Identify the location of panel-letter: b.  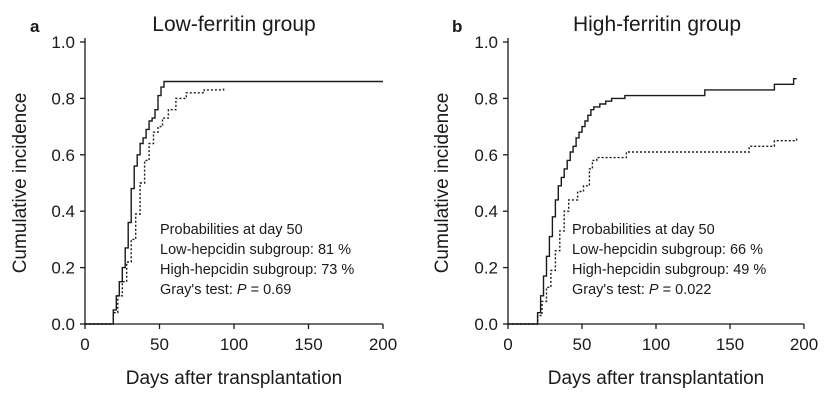
(457, 26).